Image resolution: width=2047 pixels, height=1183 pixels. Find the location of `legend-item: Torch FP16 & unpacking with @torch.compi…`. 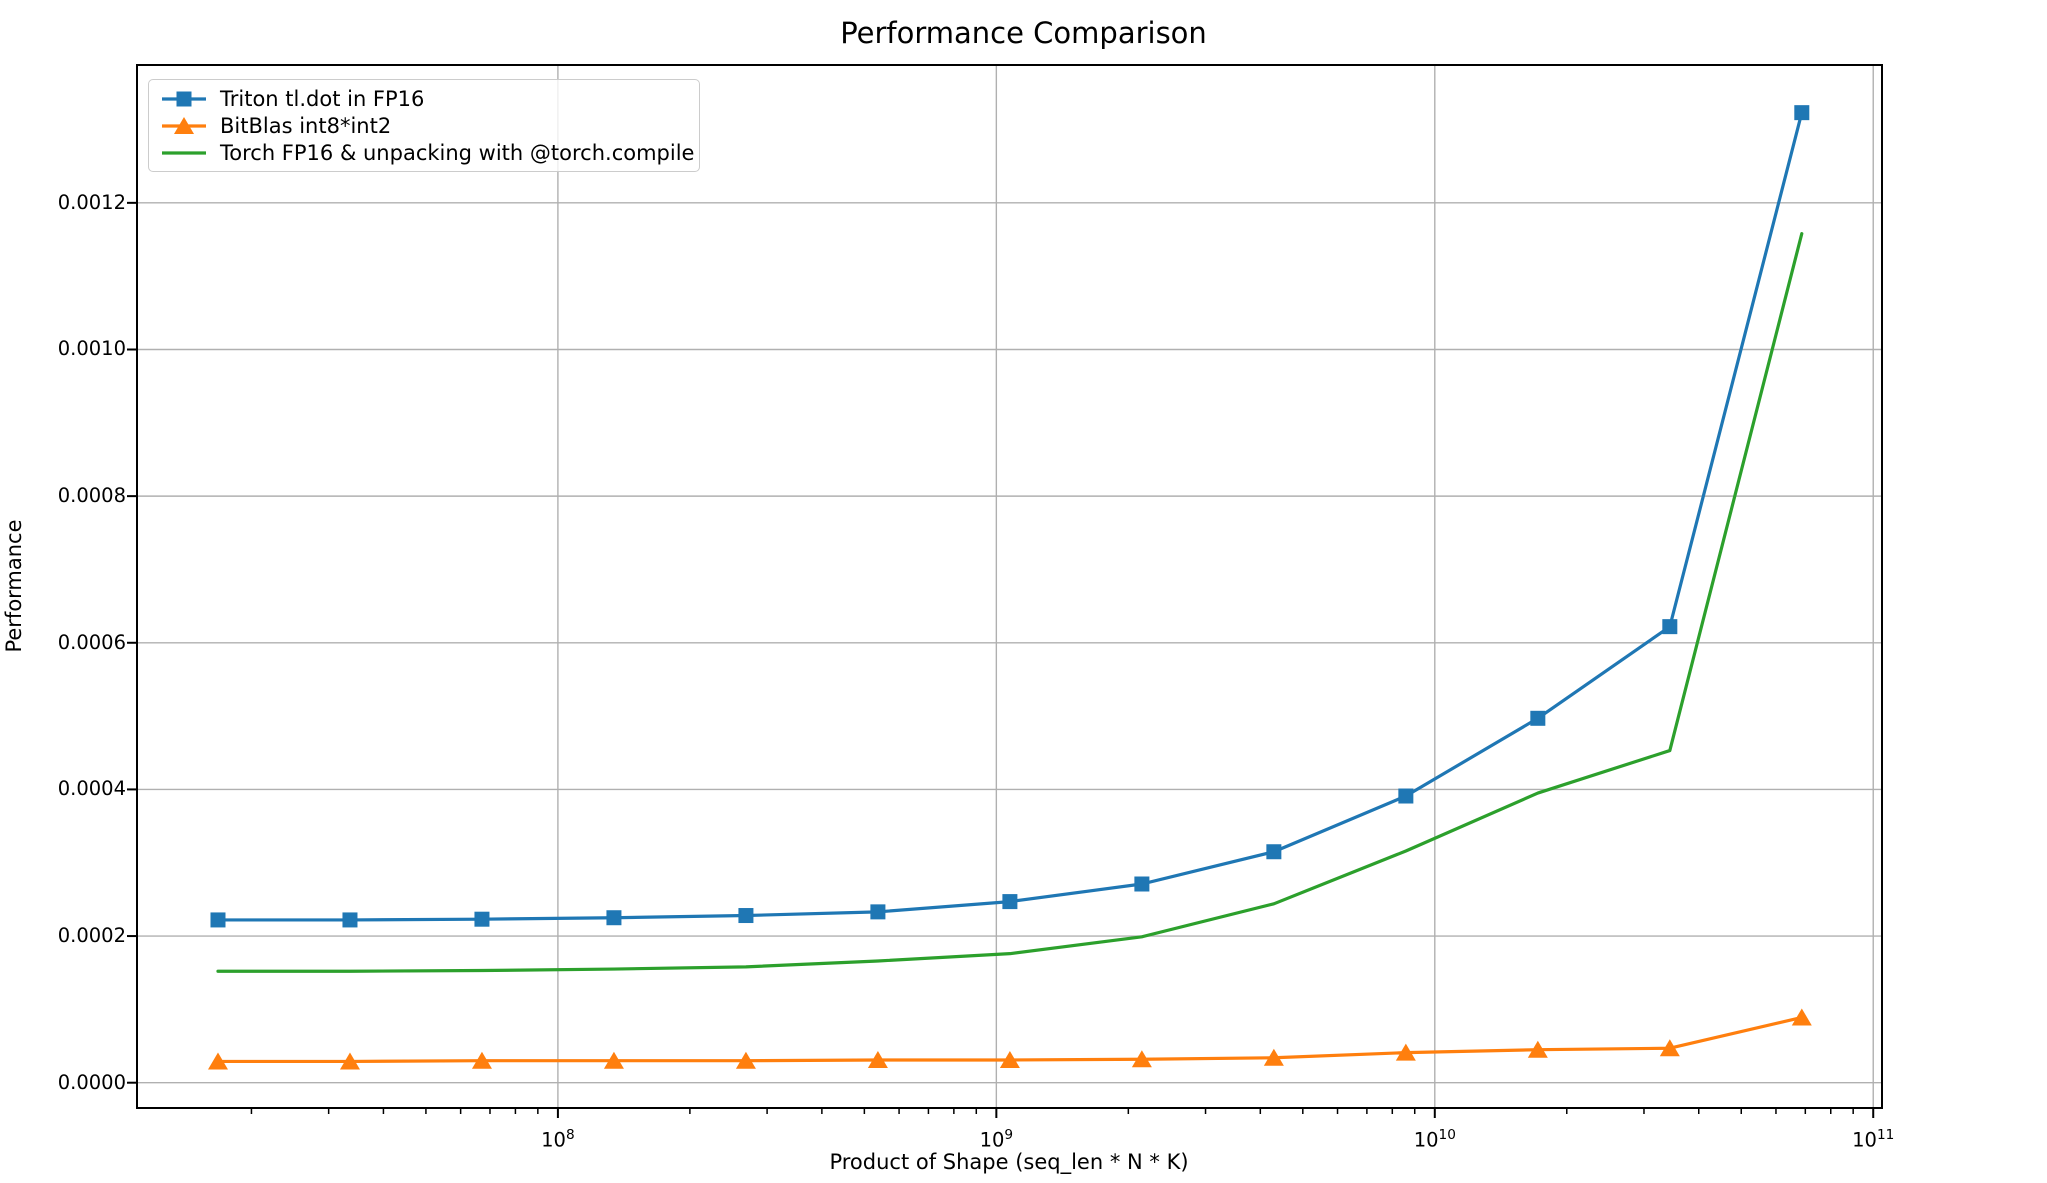

legend-item: Torch FP16 & unpacking with @torch.compi… is located at coordinates (427, 152).